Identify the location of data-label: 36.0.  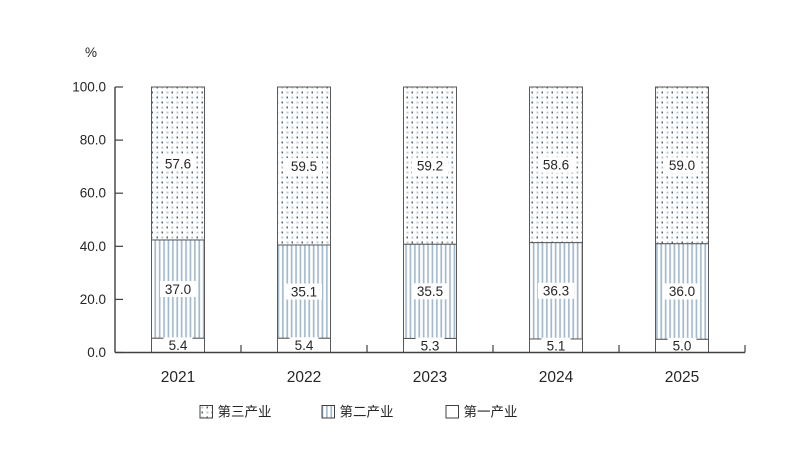
(682, 291).